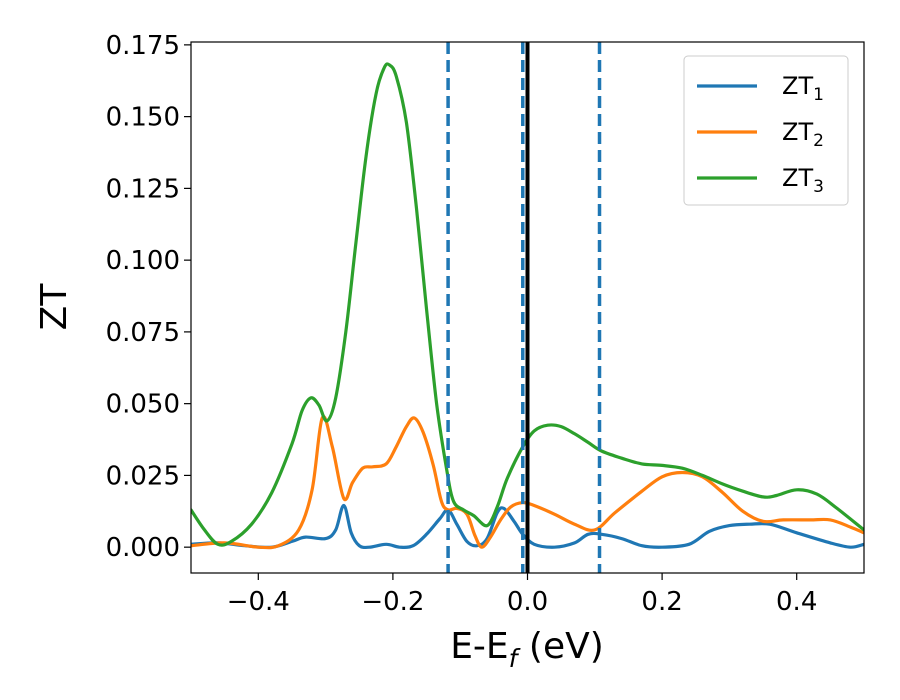 Image resolution: width=900 pixels, height=700 pixels. I want to click on y-tick-label: 0.150, so click(143, 118).